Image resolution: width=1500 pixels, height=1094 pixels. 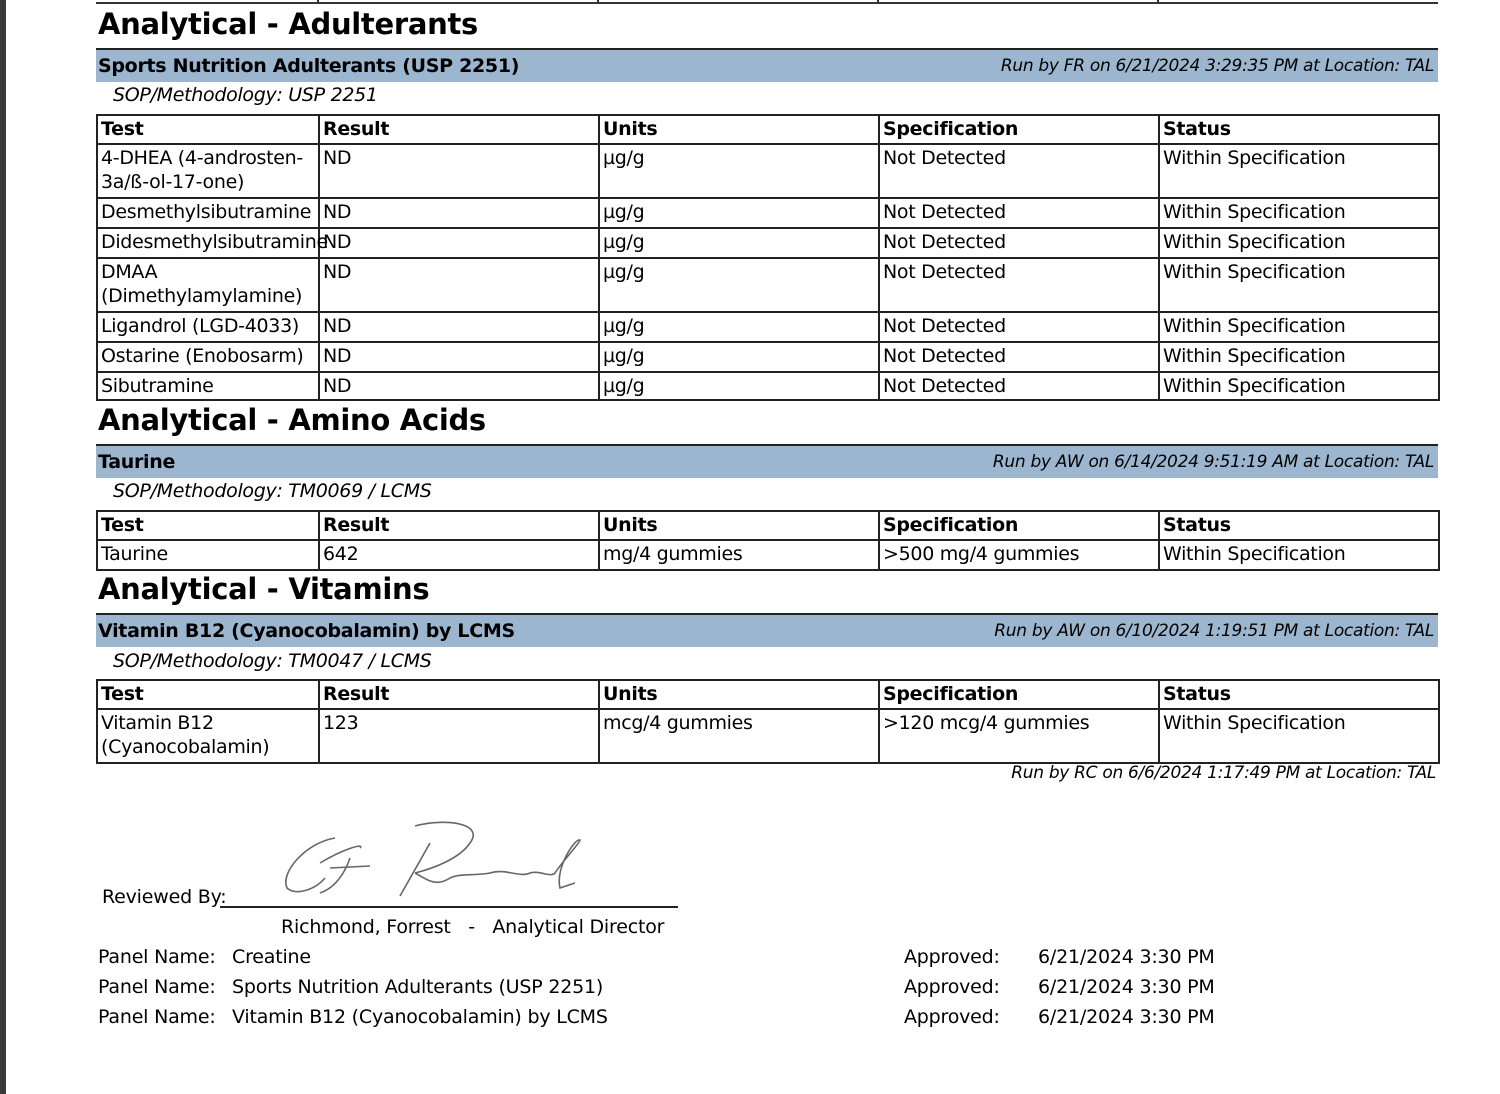 What do you see at coordinates (288, 24) in the screenshot?
I see `section-title: Analytical - Adulterants` at bounding box center [288, 24].